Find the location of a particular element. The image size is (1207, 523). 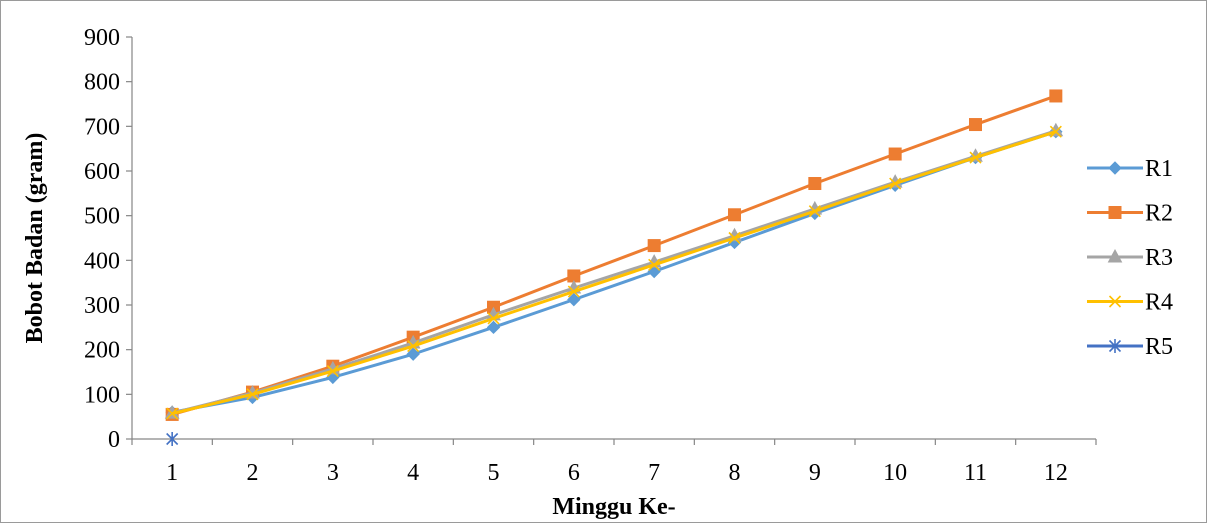

y-axis: 0 100 200 300 400 500 600 700 800 900 is located at coordinates (108, 239).